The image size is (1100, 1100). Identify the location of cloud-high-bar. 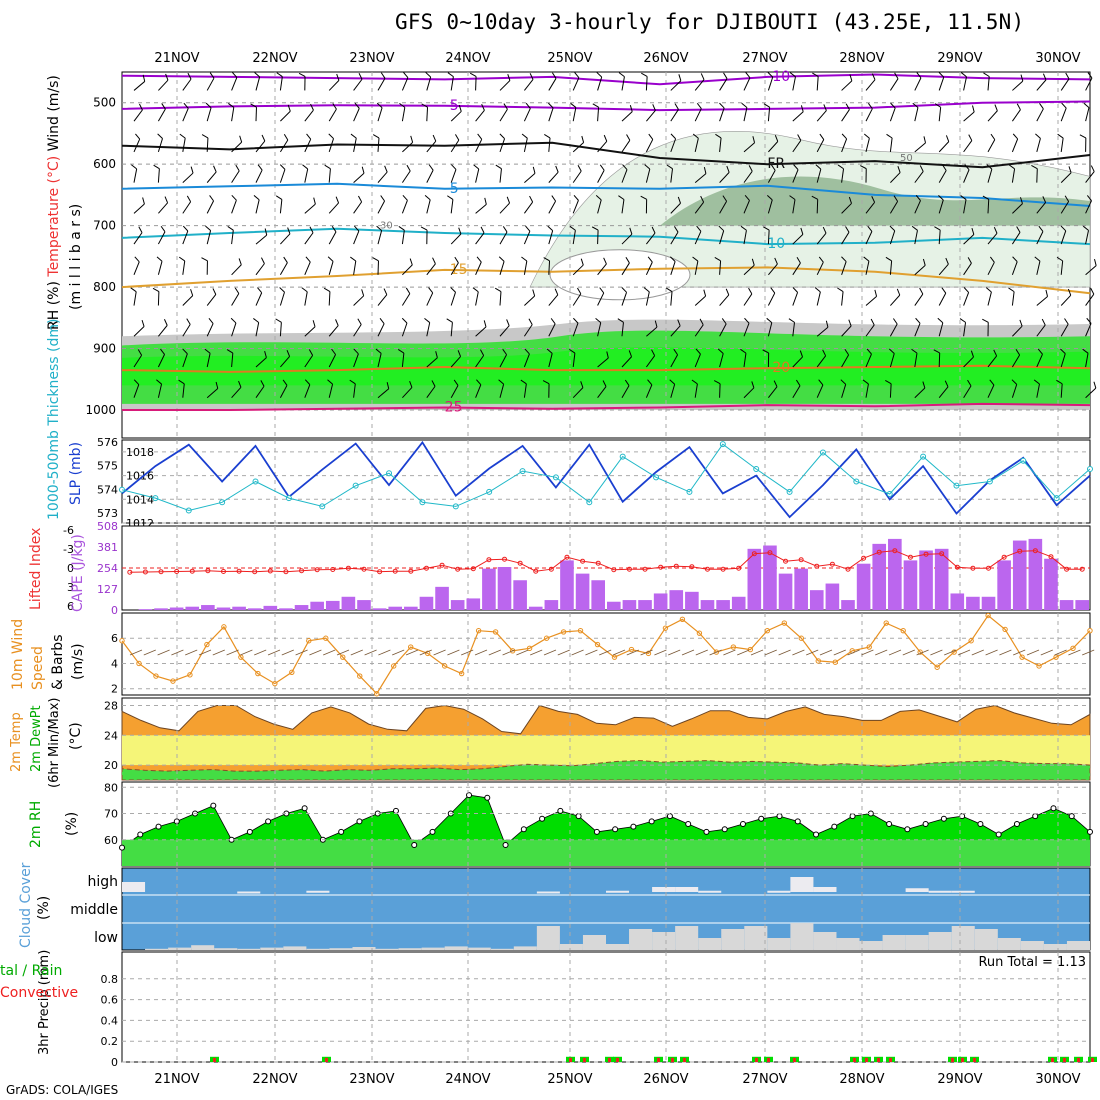
(249, 892).